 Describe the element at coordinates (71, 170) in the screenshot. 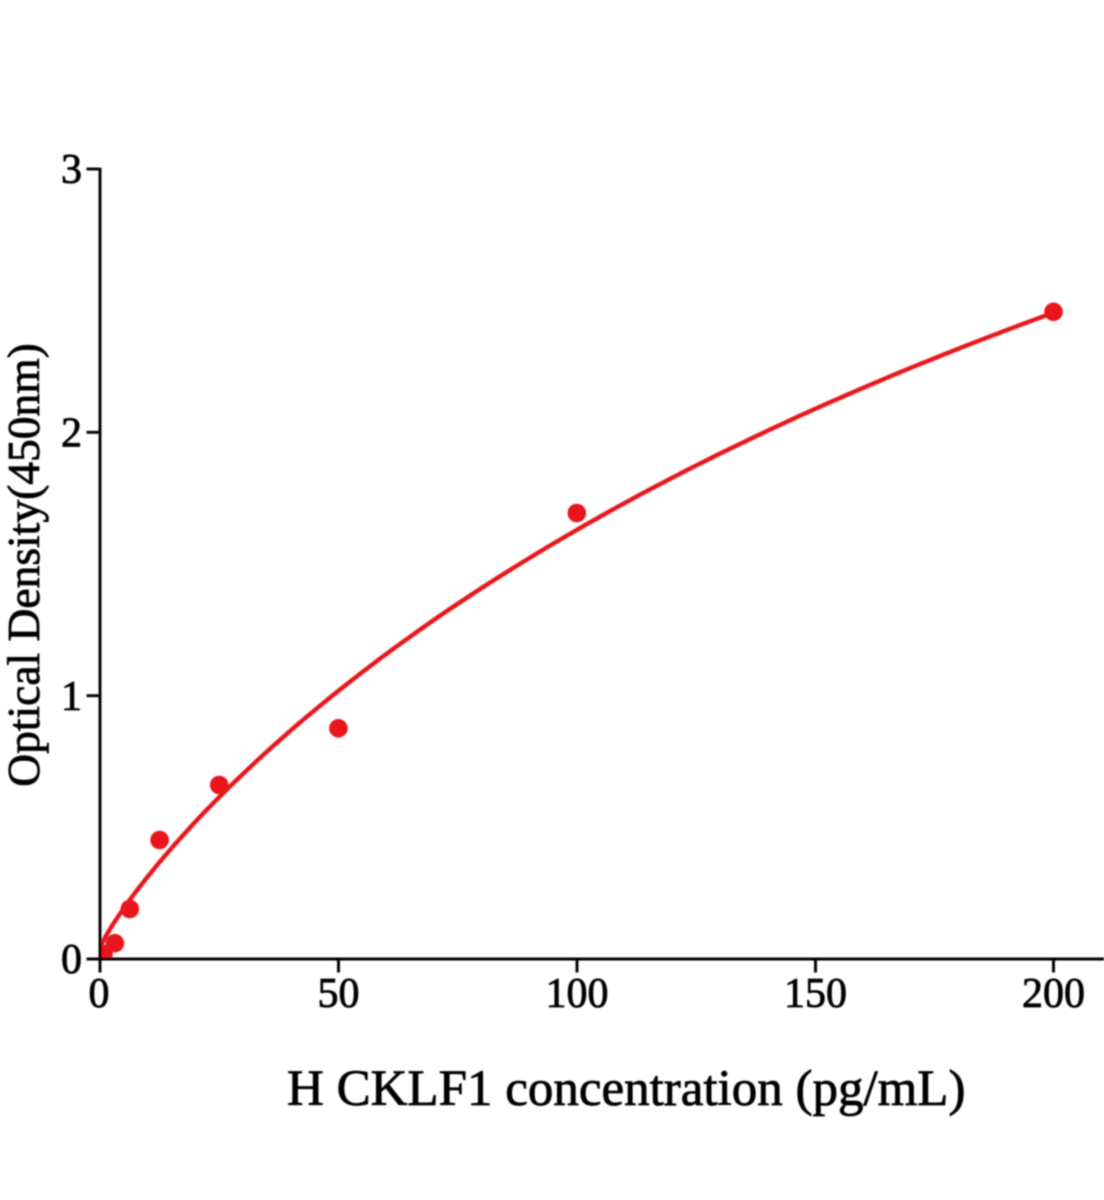

I see `svg-text: 3` at that location.